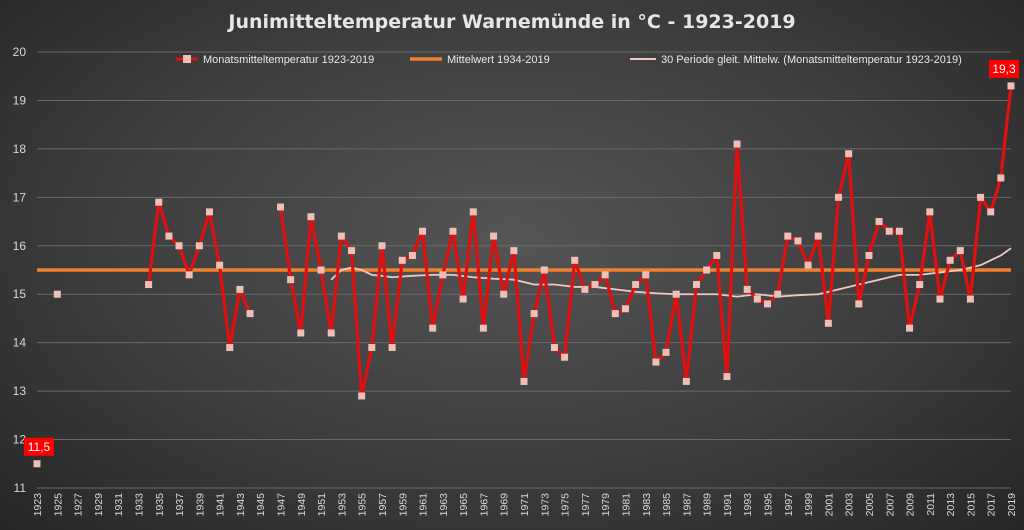 This screenshot has height=530, width=1024. I want to click on callout-label: 11,5, so click(39, 447).